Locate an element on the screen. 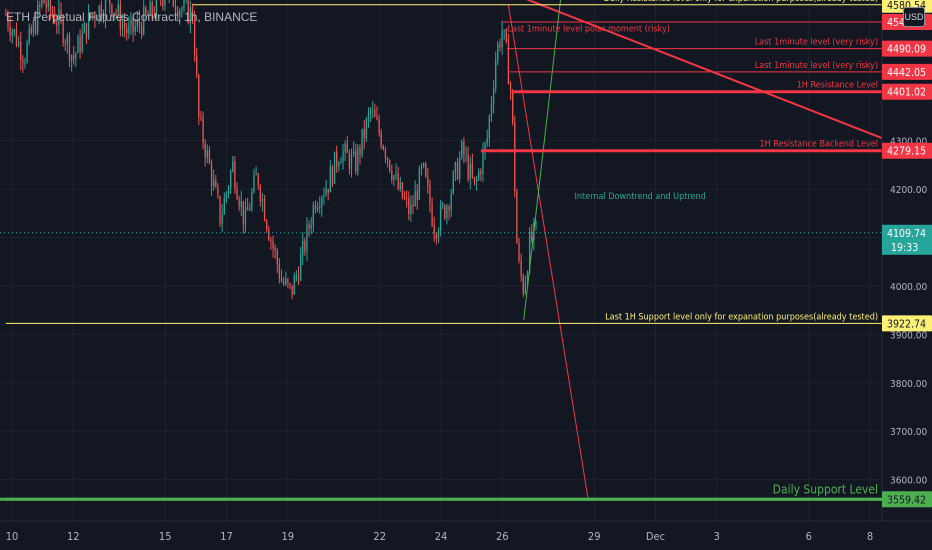 The height and width of the screenshot is (550, 932). currency-button: USD is located at coordinates (914, 17).